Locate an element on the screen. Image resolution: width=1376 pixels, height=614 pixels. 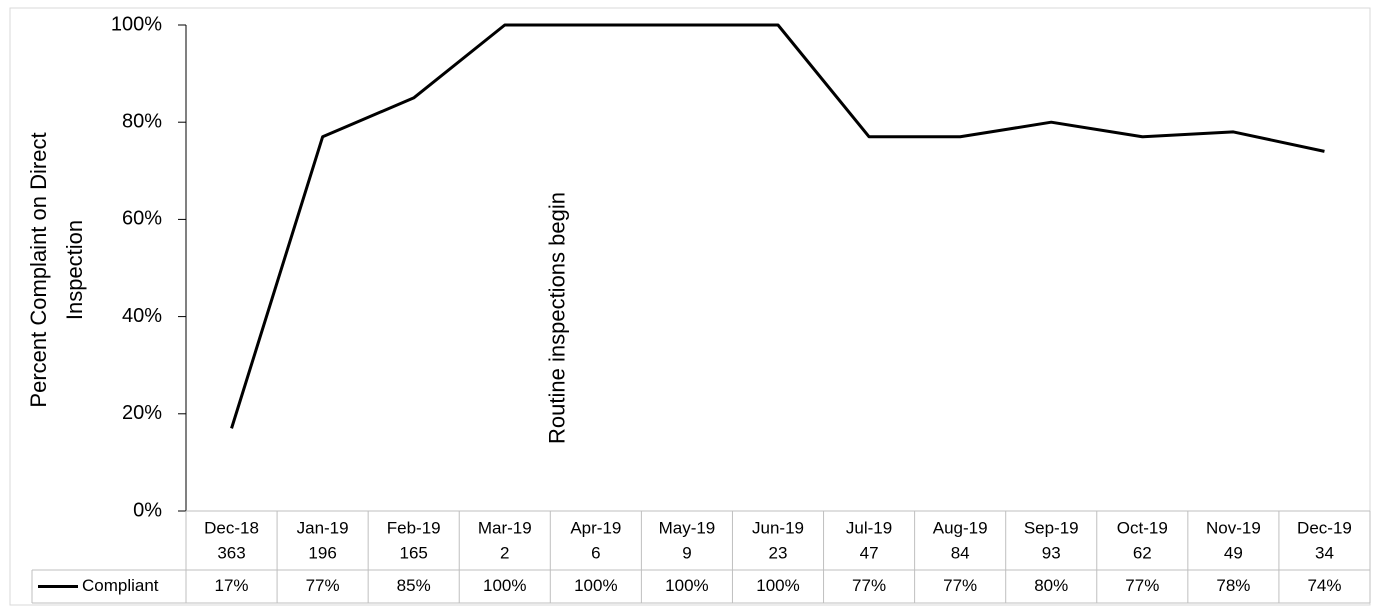
x-tick-label: Dec-18 is located at coordinates (231, 527).